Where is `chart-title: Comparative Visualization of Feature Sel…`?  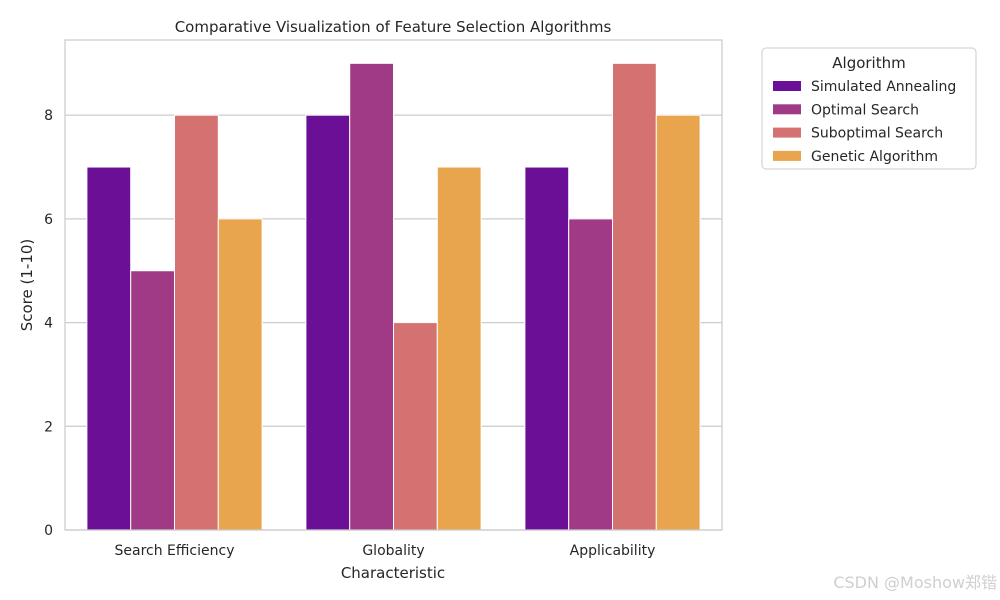
chart-title: Comparative Visualization of Feature Sel… is located at coordinates (393, 27).